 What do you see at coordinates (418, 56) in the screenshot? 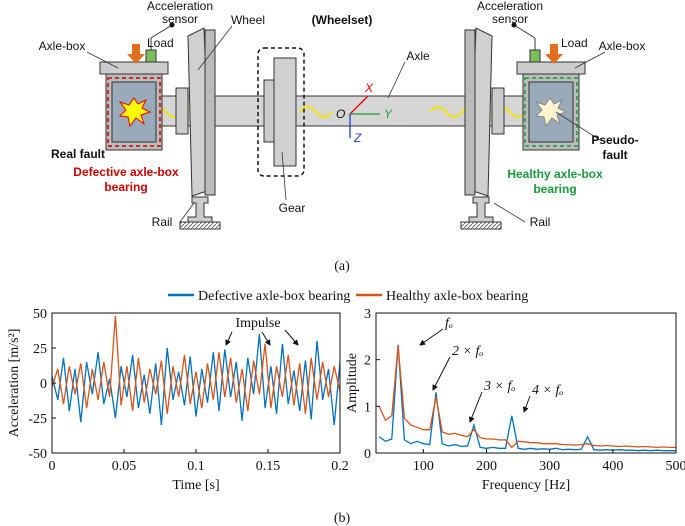
I see `axle-label: Axle` at bounding box center [418, 56].